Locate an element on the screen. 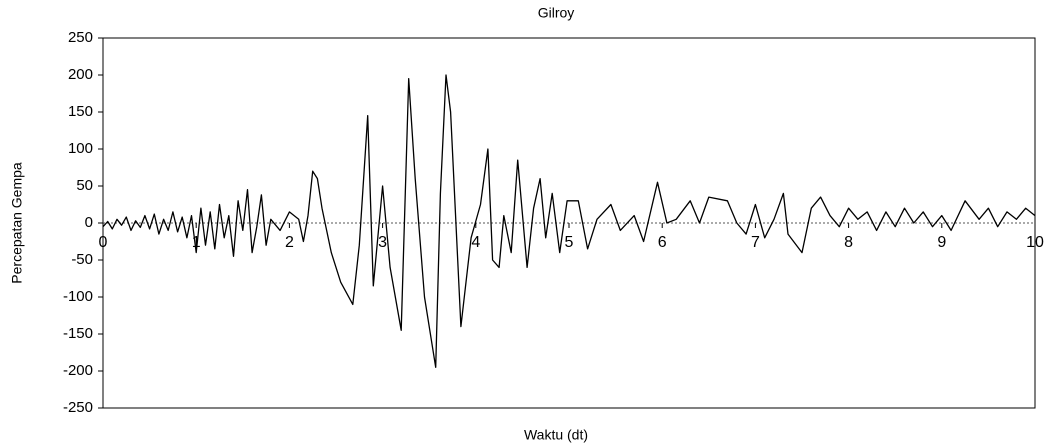  x-tick-label: 8 is located at coordinates (848, 242).